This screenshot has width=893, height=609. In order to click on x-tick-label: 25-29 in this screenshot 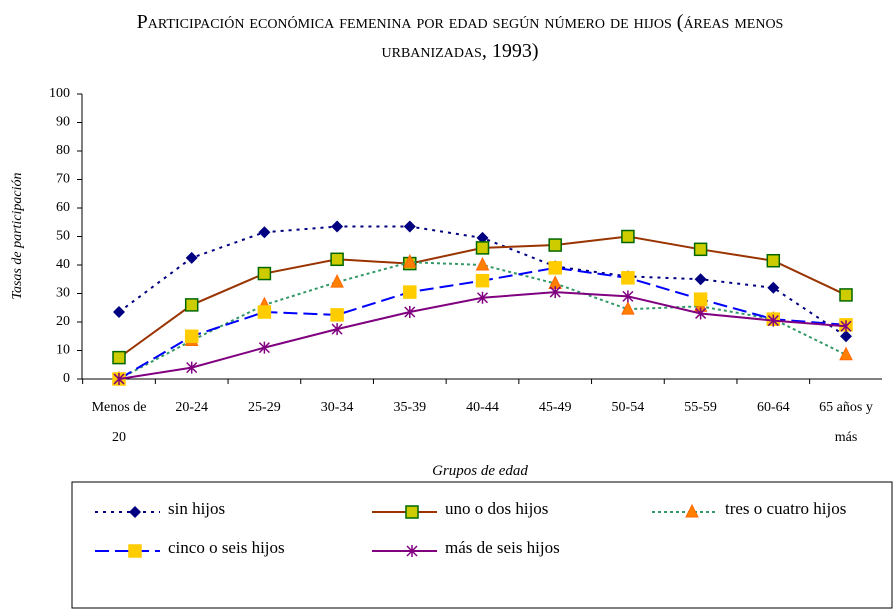, I will do `click(264, 407)`.